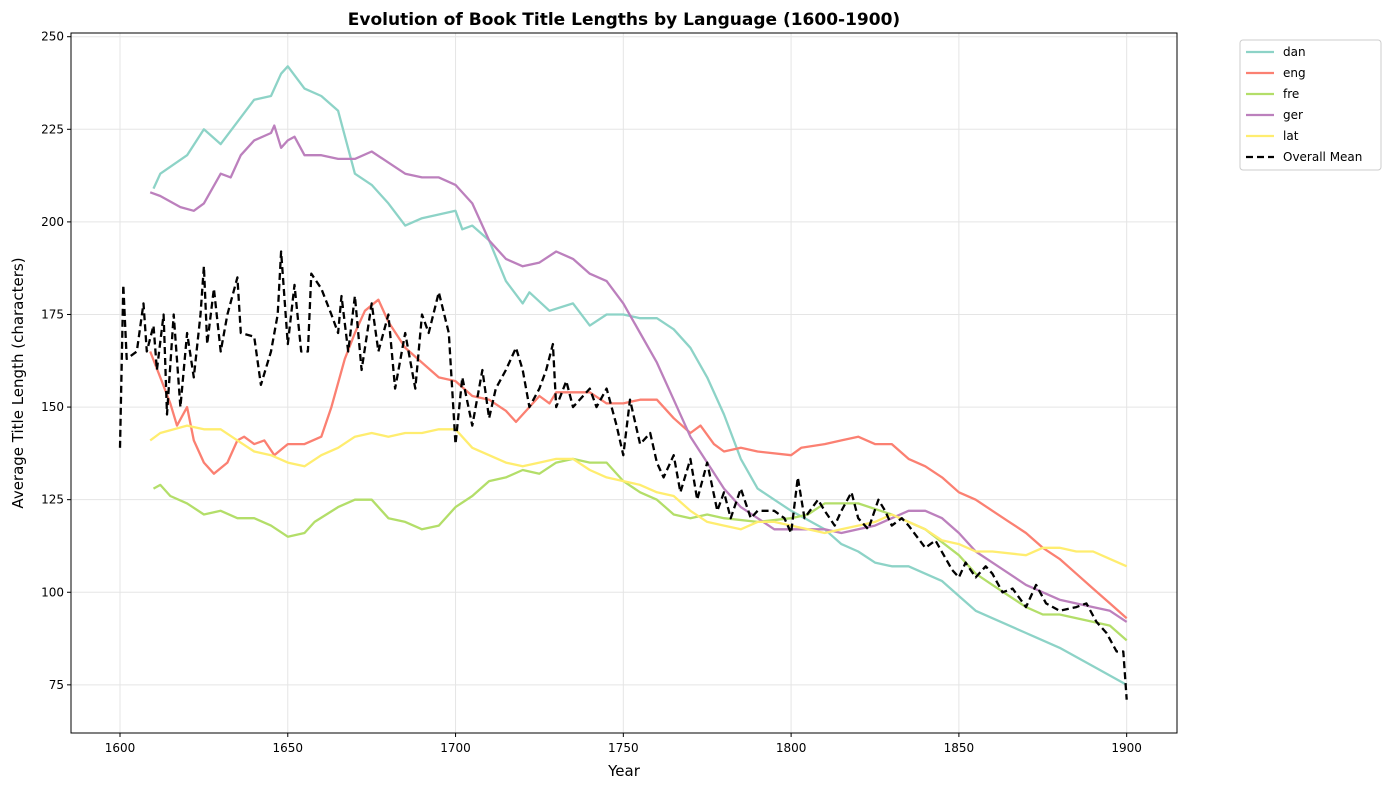 Image resolution: width=1391 pixels, height=790 pixels. Describe the element at coordinates (959, 748) in the screenshot. I see `x-tick-label: 1850` at that location.